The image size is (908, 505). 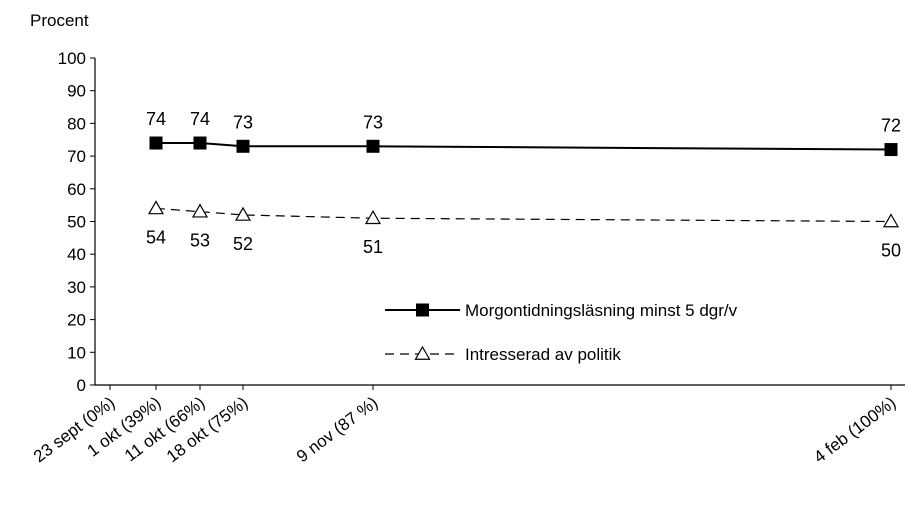 I want to click on y-tick-label: 80, so click(x=76, y=123).